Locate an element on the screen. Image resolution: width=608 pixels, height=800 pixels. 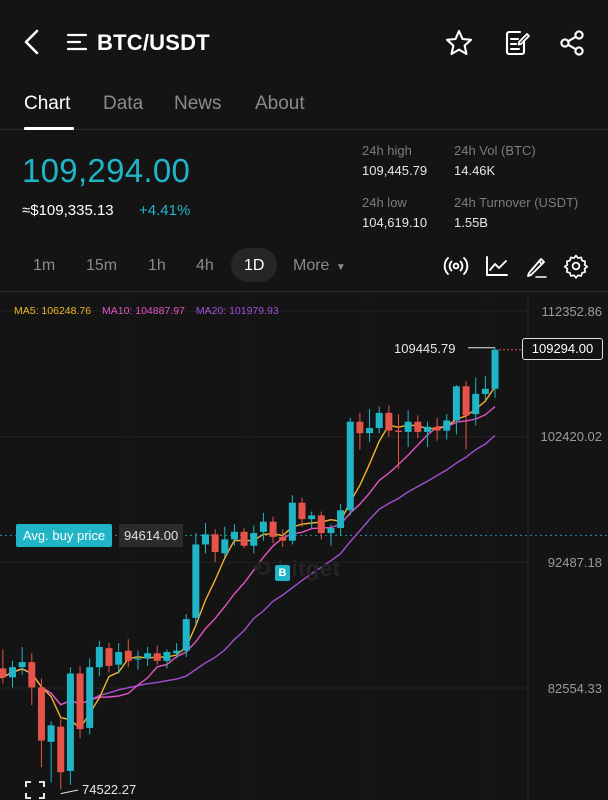
tab-bar: Chart Data News About is located at coordinates (304, 108).